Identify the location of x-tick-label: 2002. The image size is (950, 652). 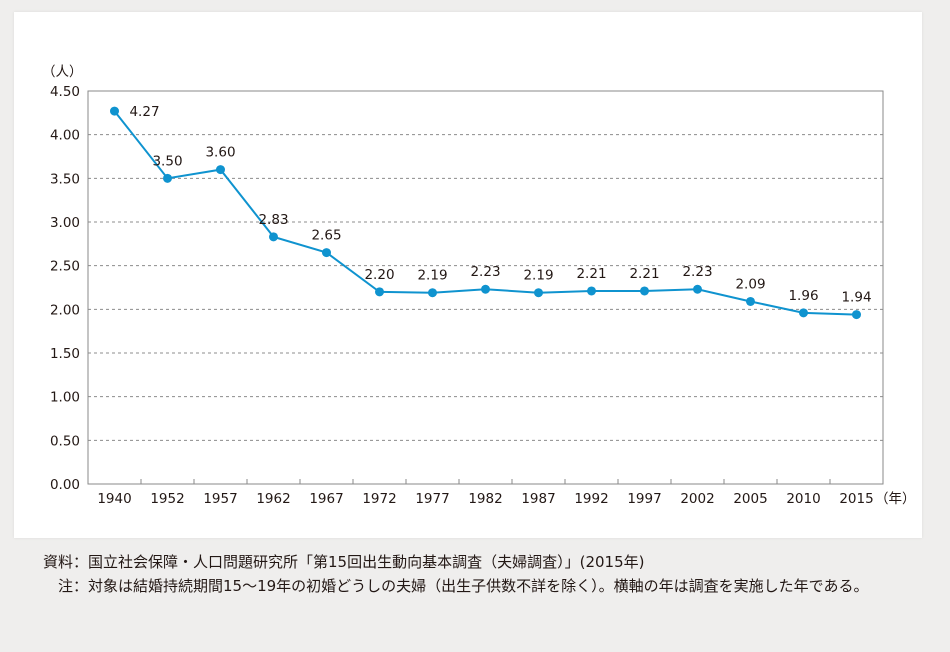
(697, 499).